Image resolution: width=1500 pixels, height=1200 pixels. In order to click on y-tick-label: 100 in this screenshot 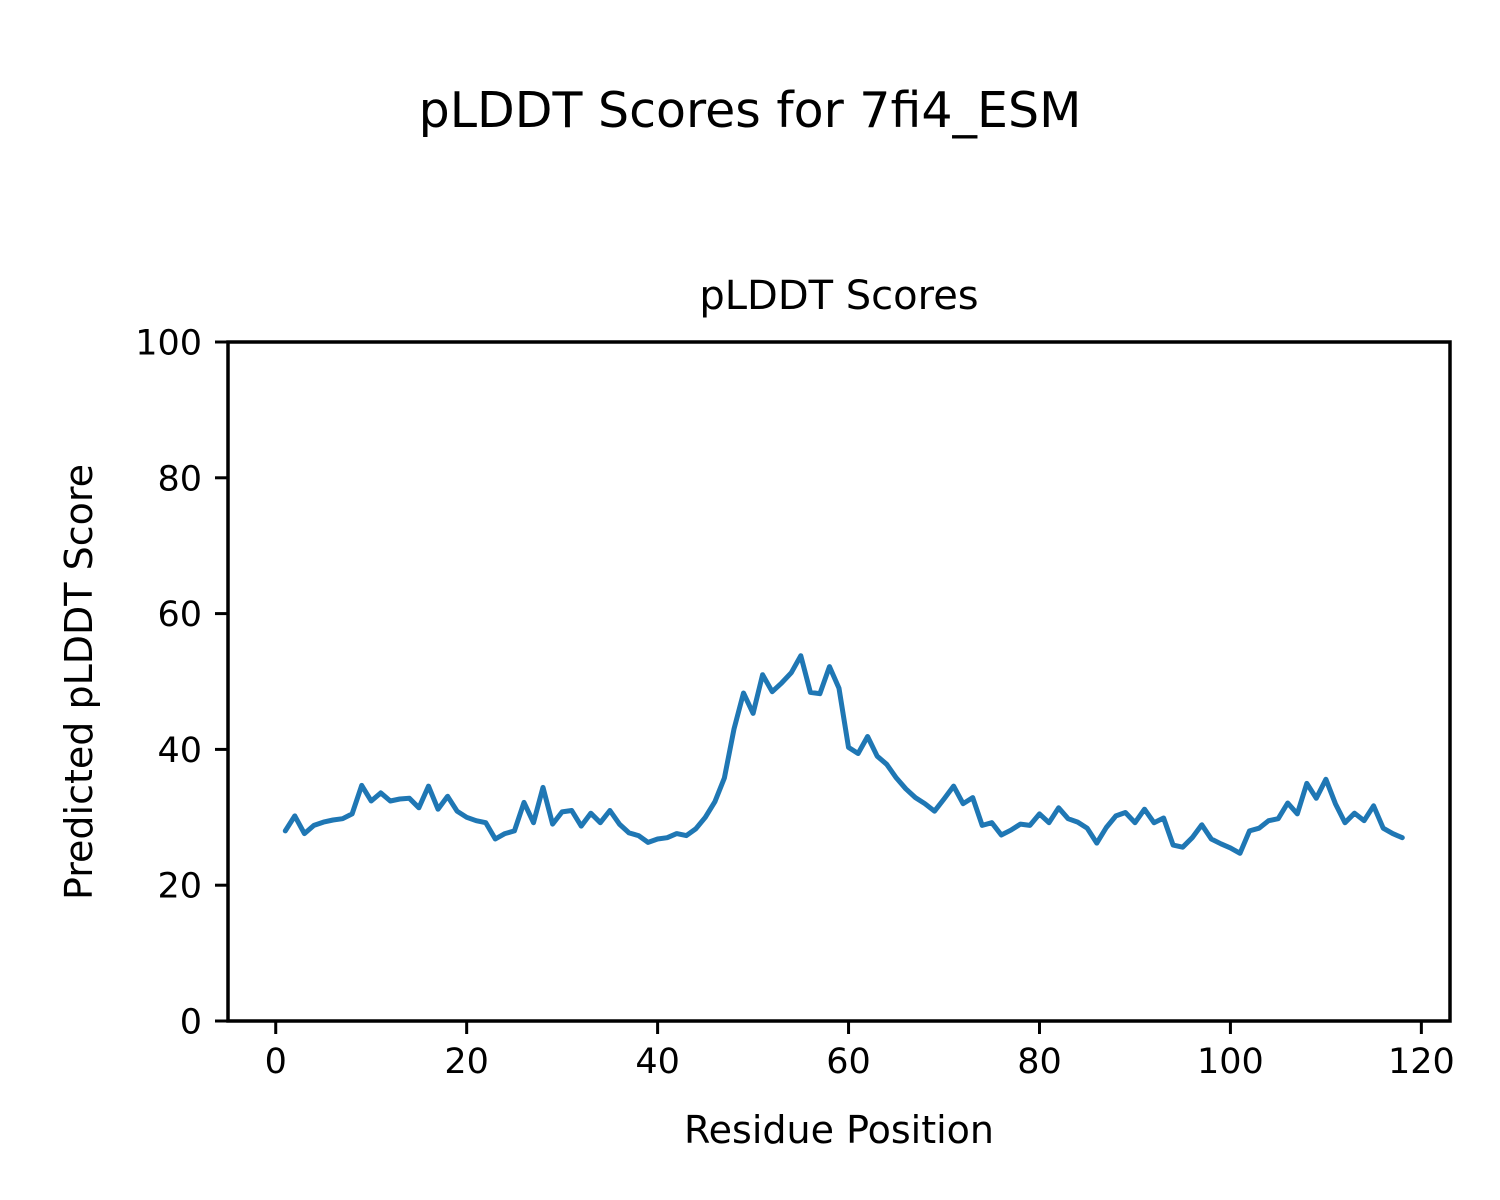, I will do `click(168, 344)`.